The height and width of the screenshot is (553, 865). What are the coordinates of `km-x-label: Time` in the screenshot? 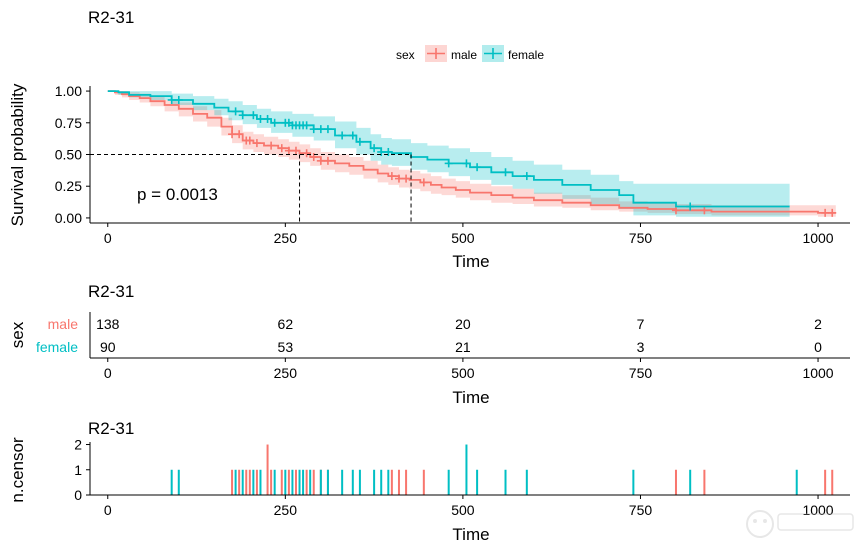 It's located at (470, 261).